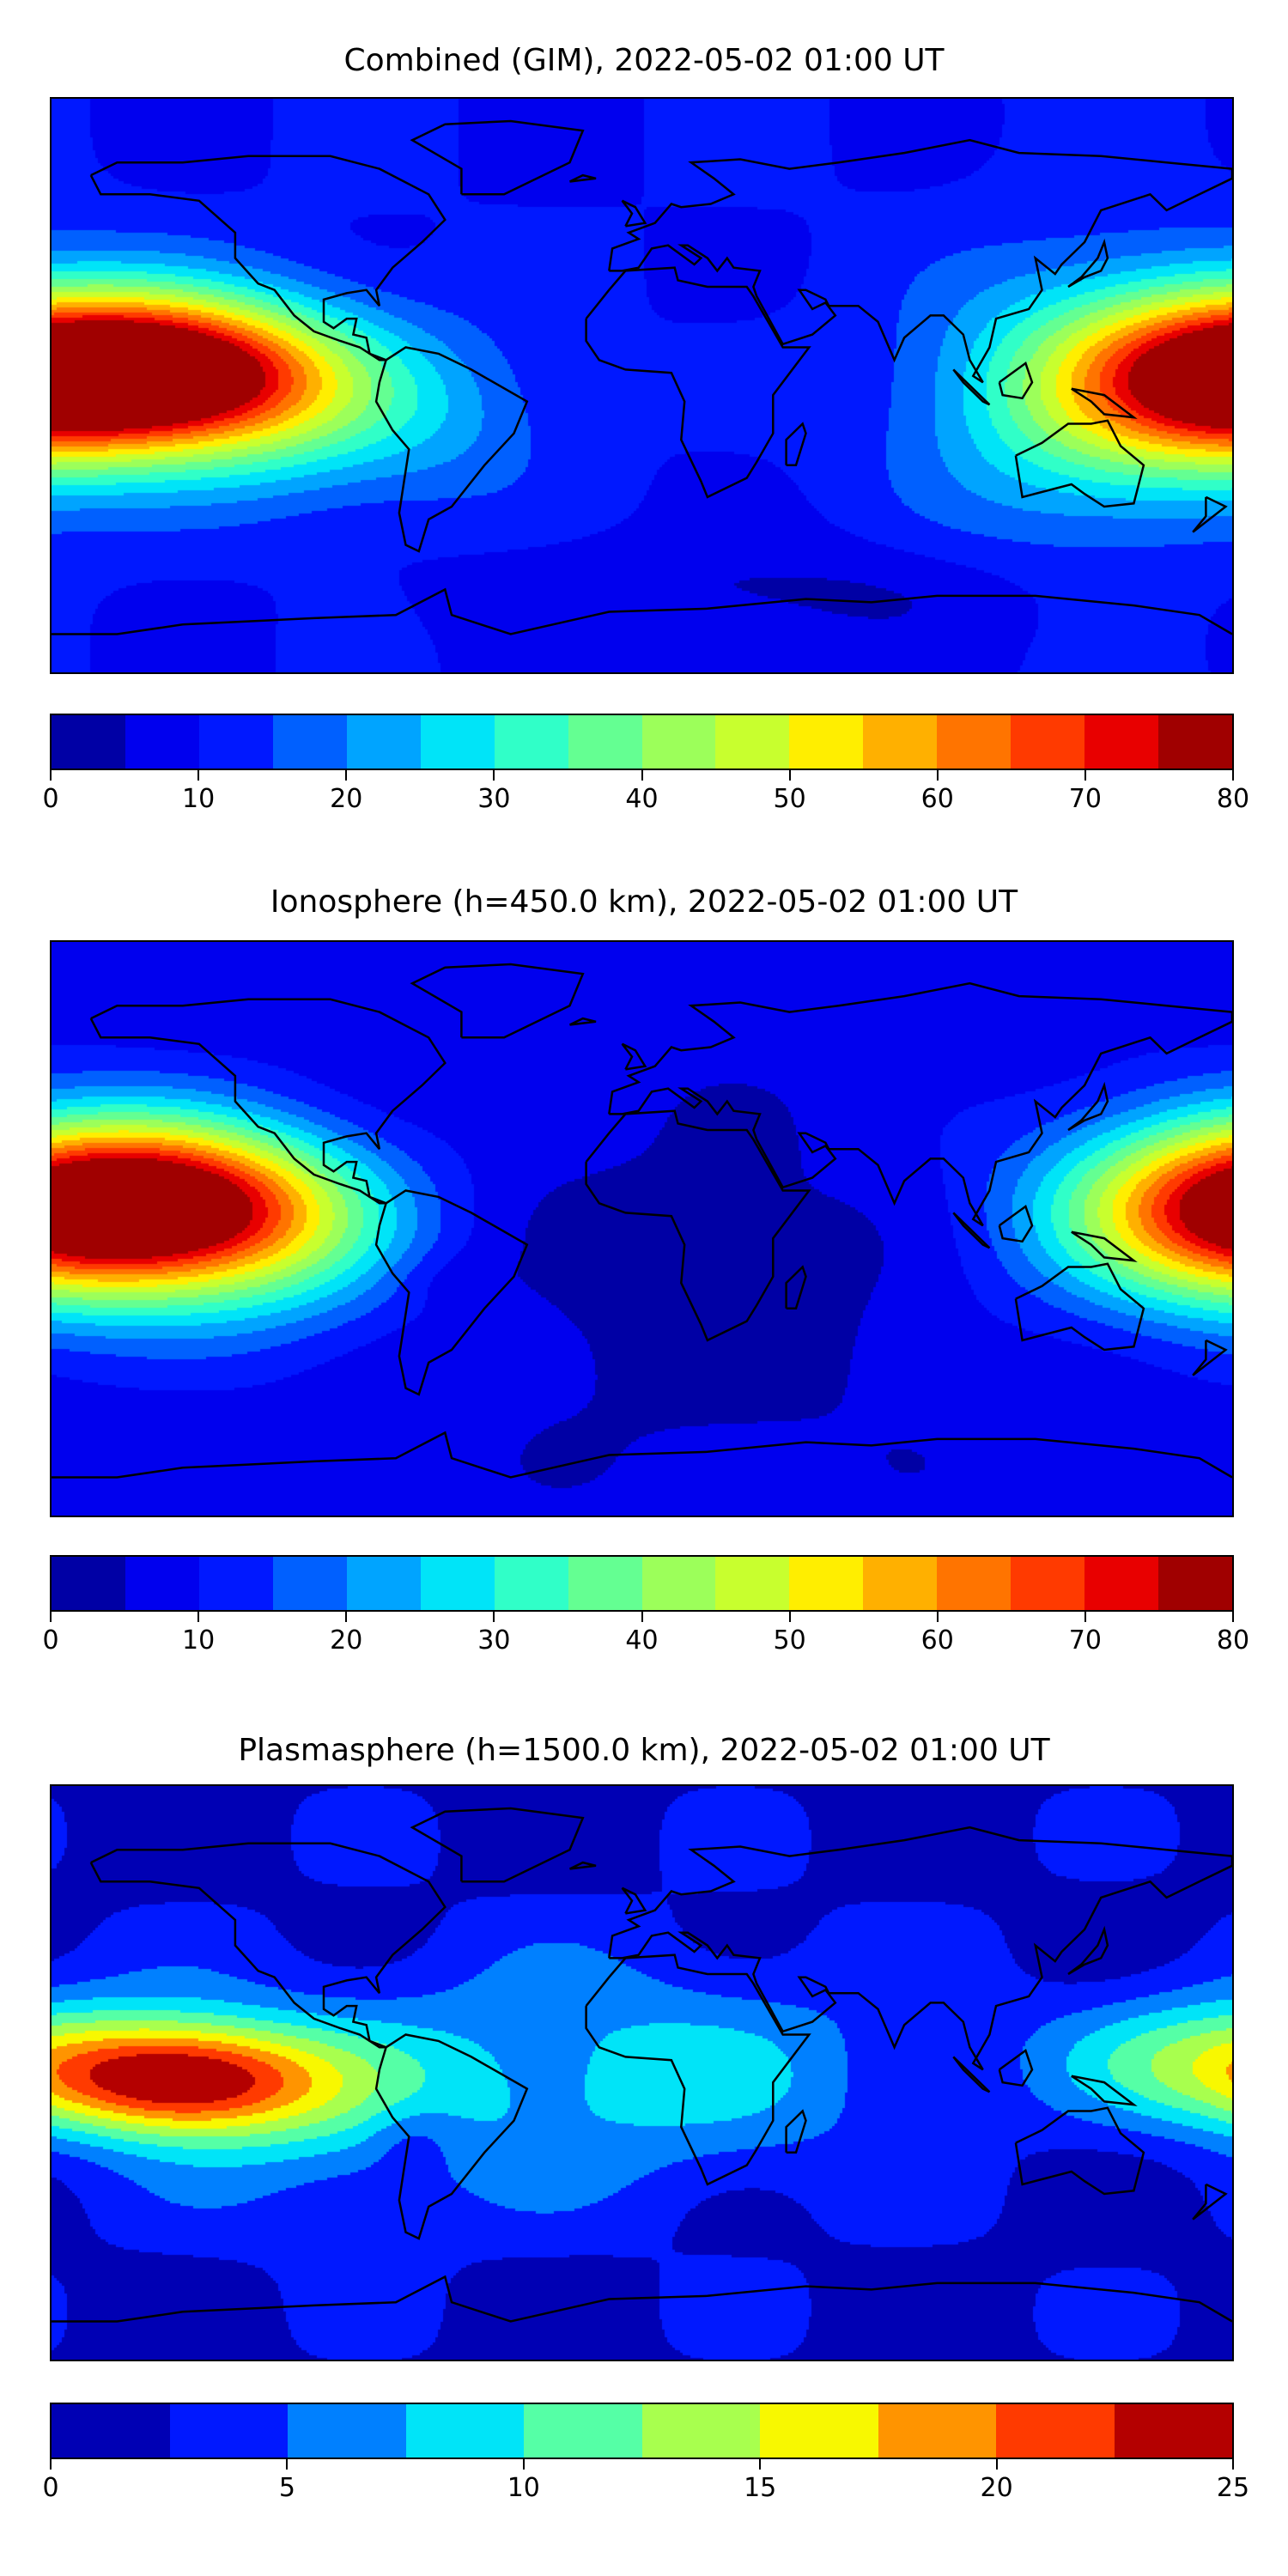 The width and height of the screenshot is (1288, 2576). I want to click on colorbar-plasmasphere, so click(642, 2431).